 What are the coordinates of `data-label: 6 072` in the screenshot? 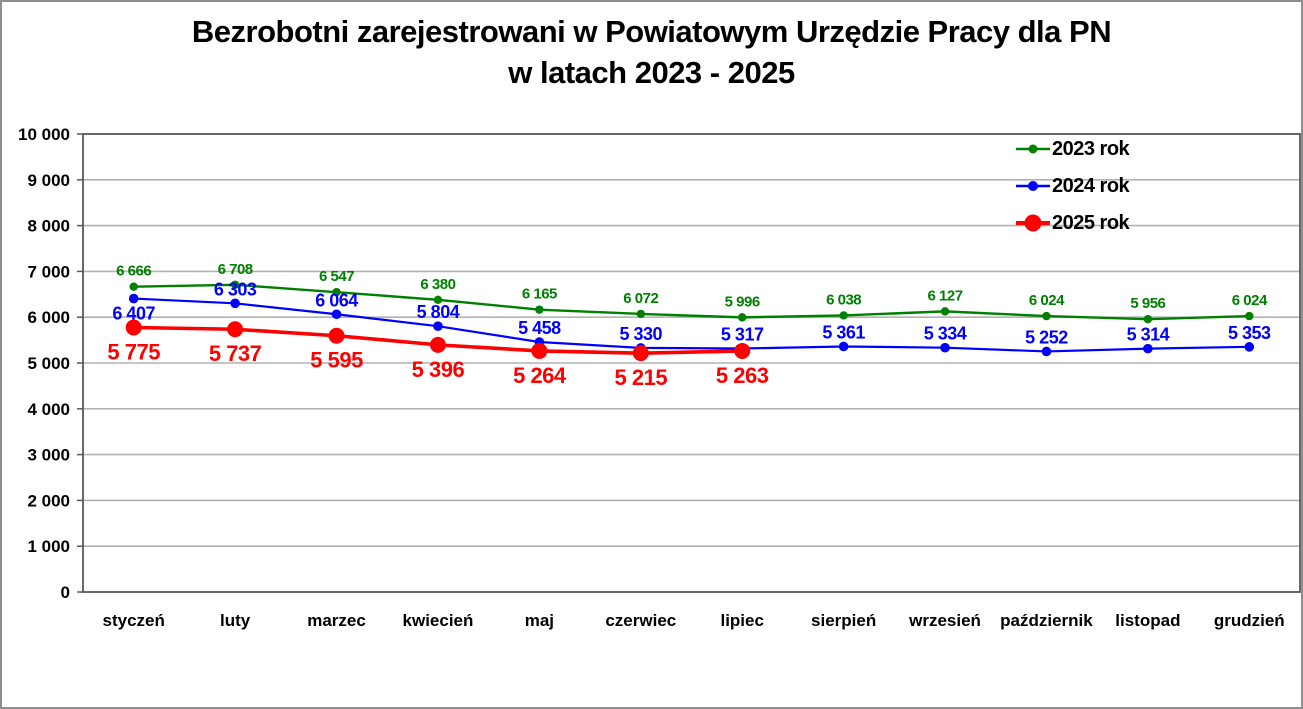 It's located at (640, 298).